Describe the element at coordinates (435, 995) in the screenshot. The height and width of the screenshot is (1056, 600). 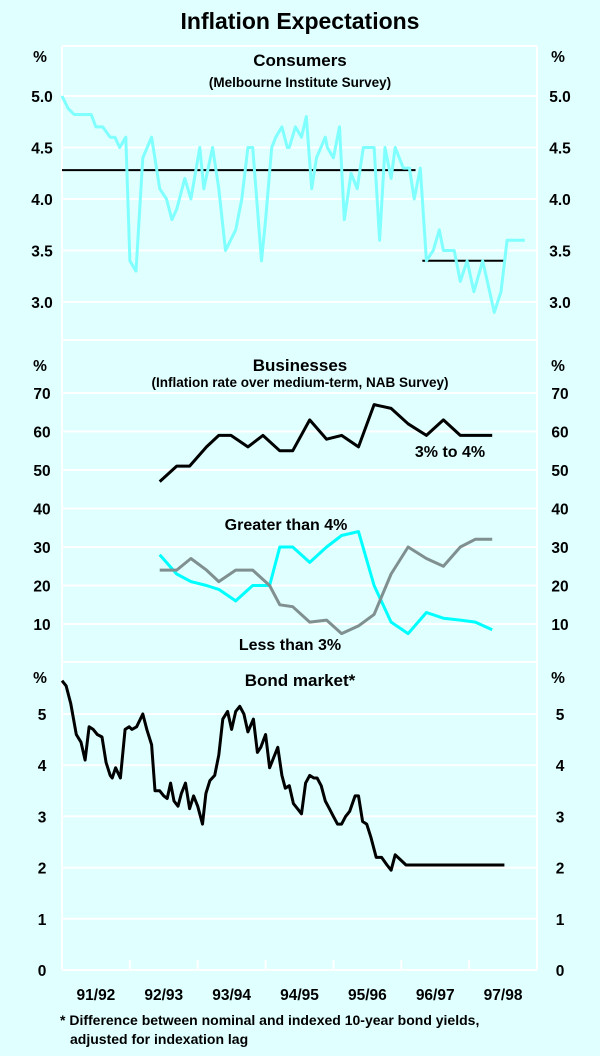
I see `x-tick-label: 96/97` at that location.